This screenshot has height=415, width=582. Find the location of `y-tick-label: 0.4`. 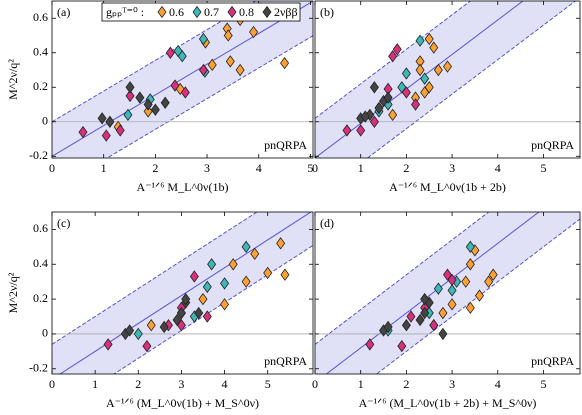

y-tick-label: 0.4 is located at coordinates (40, 263).